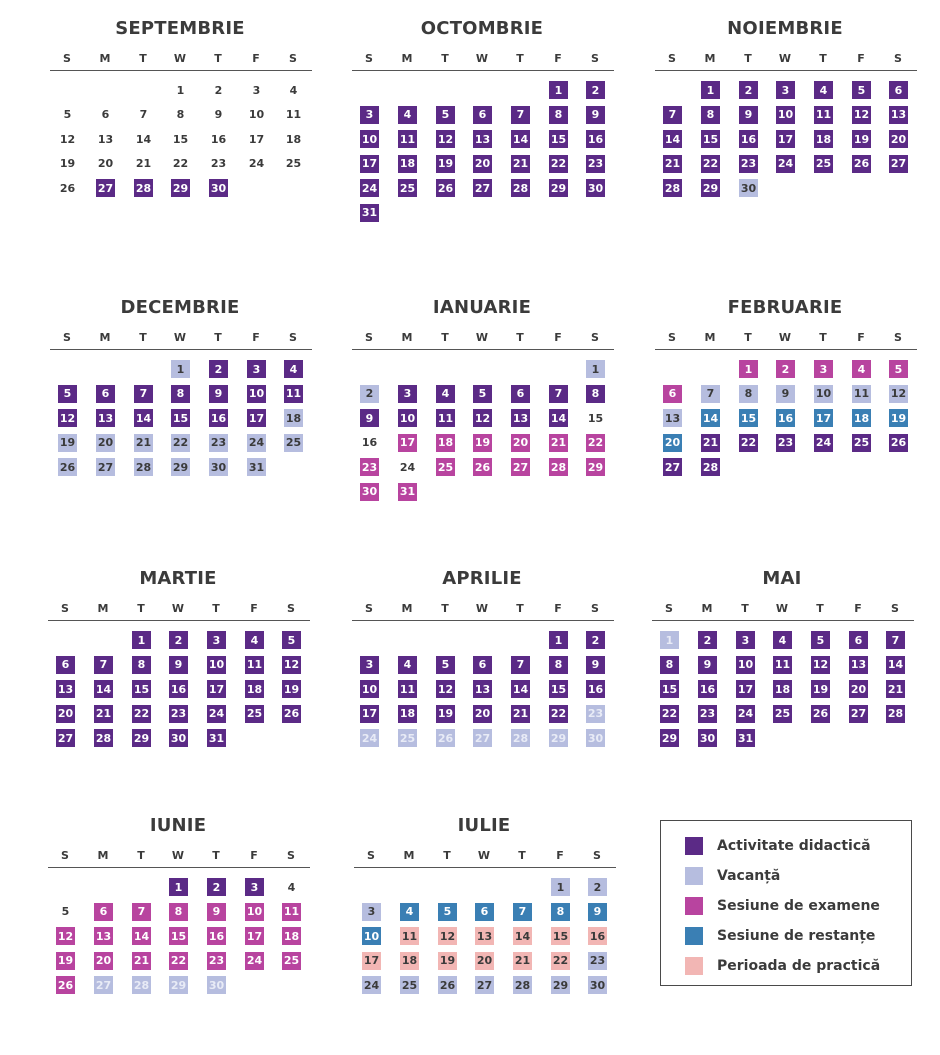  Describe the element at coordinates (369, 212) in the screenshot. I see `day-cell: 31` at that location.